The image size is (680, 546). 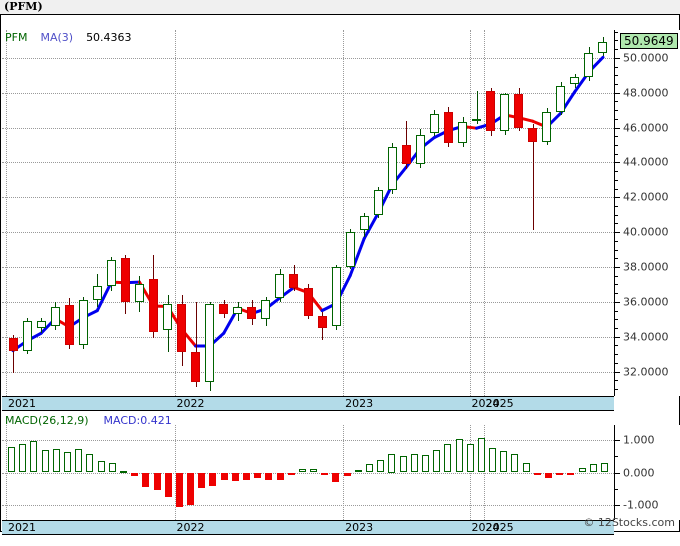 I want to click on ma-line-segment, so click(x=104, y=296).